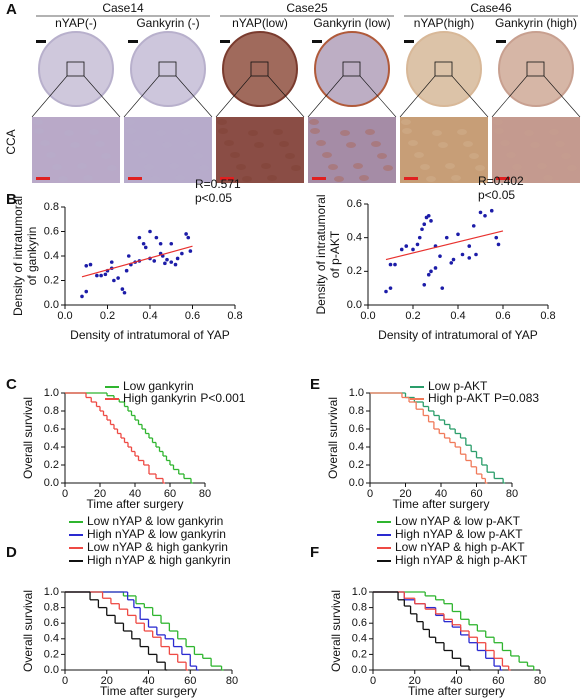 The image size is (584, 699). Describe the element at coordinates (159, 560) in the screenshot. I see `legend-label: High nYAP & high gankyrin` at that location.